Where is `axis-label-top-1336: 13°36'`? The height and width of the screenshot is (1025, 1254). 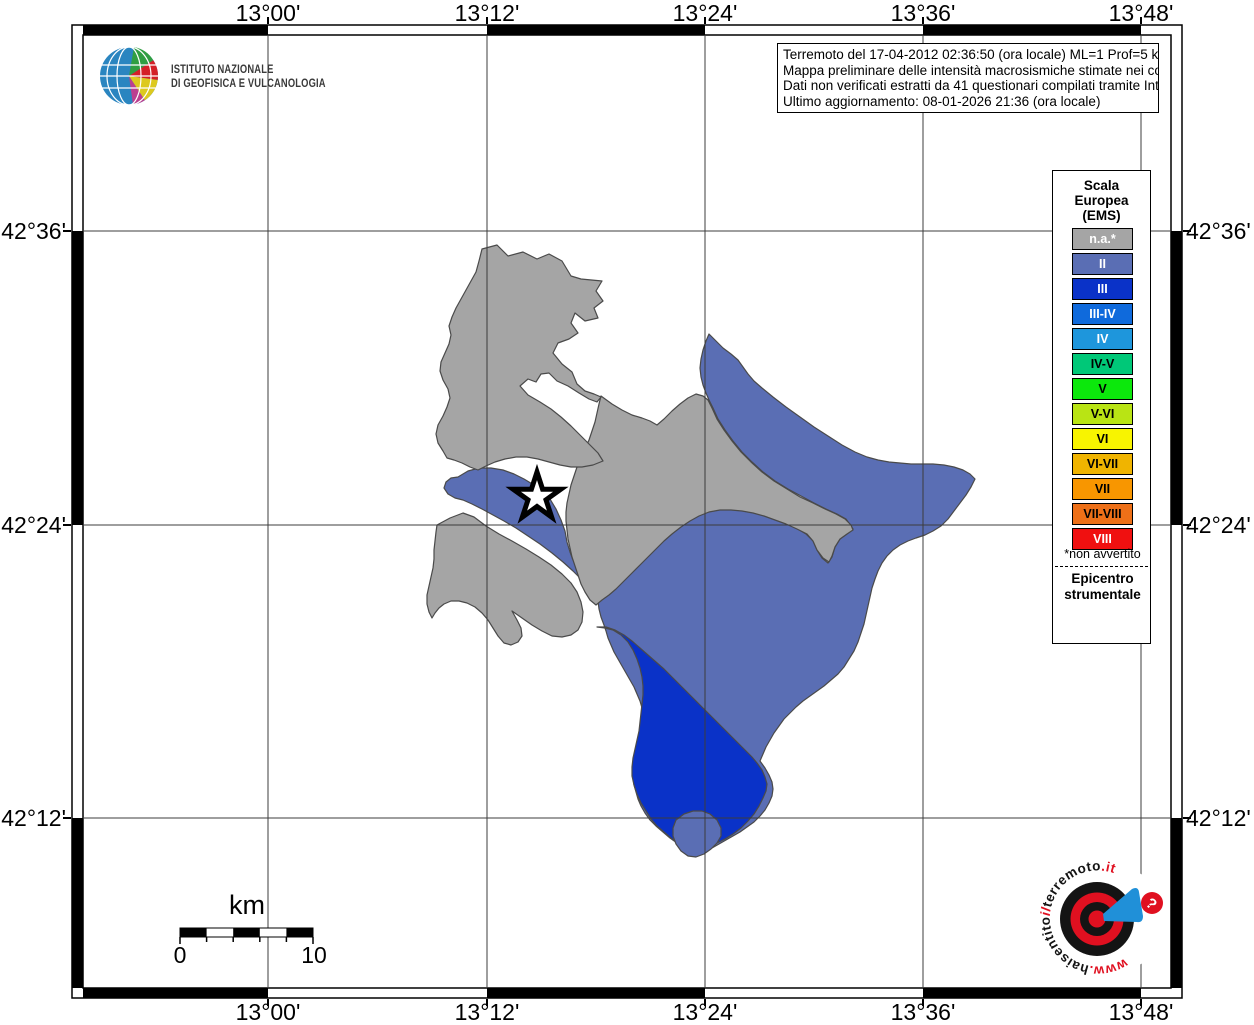
axis-label-top-1336: 13°36' is located at coordinates (923, 13).